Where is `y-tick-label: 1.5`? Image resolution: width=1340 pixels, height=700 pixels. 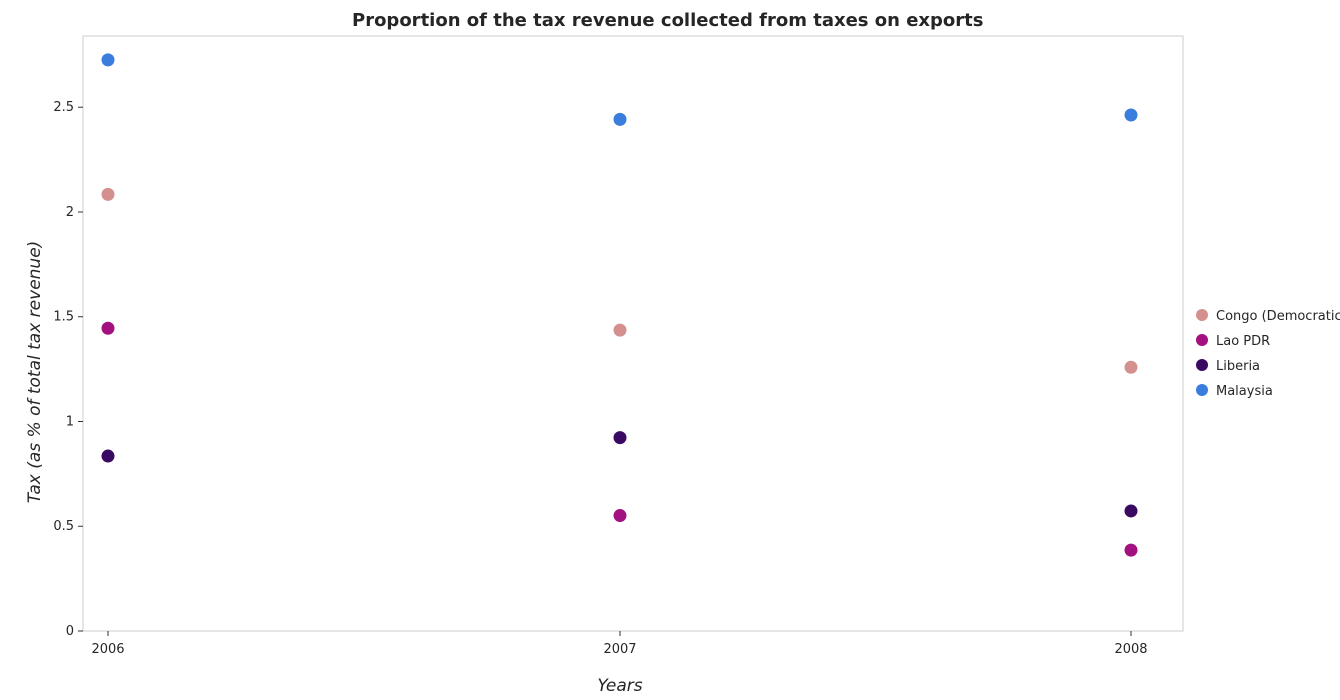
y-tick-label: 1.5 is located at coordinates (63, 317).